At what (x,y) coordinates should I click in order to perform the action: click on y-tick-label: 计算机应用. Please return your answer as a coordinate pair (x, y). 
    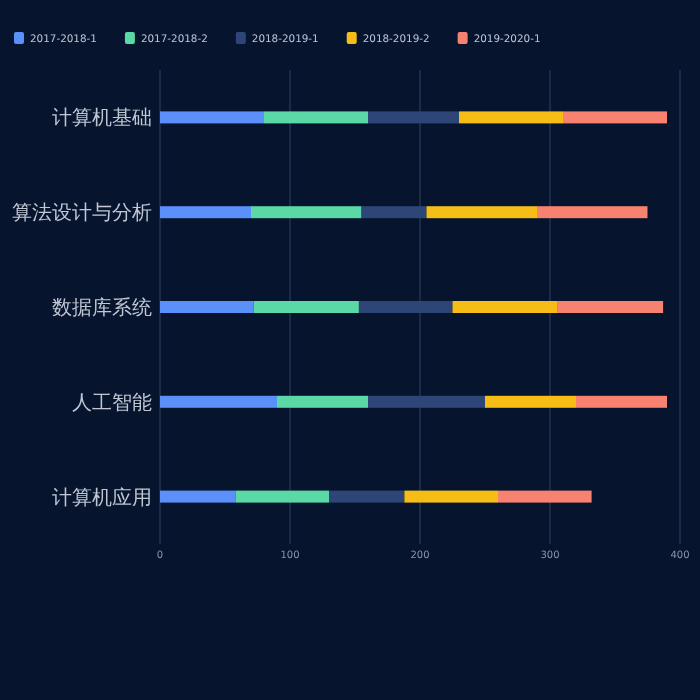
    Looking at the image, I should click on (102, 497).